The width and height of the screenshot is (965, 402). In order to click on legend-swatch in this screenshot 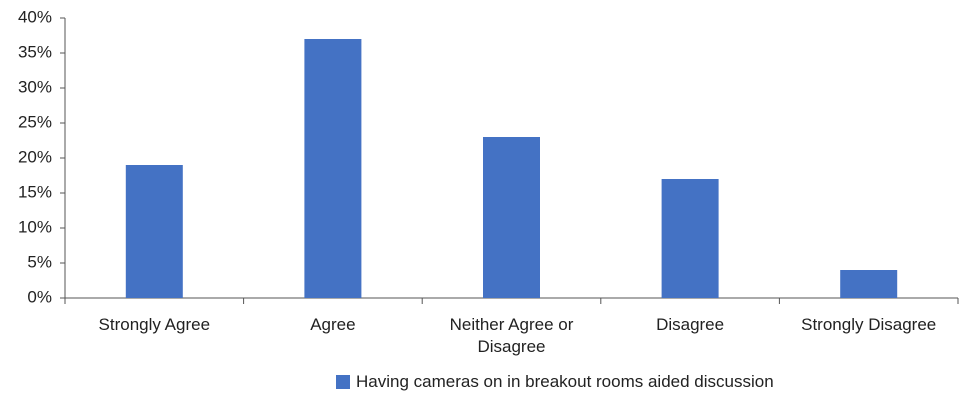, I will do `click(343, 382)`.